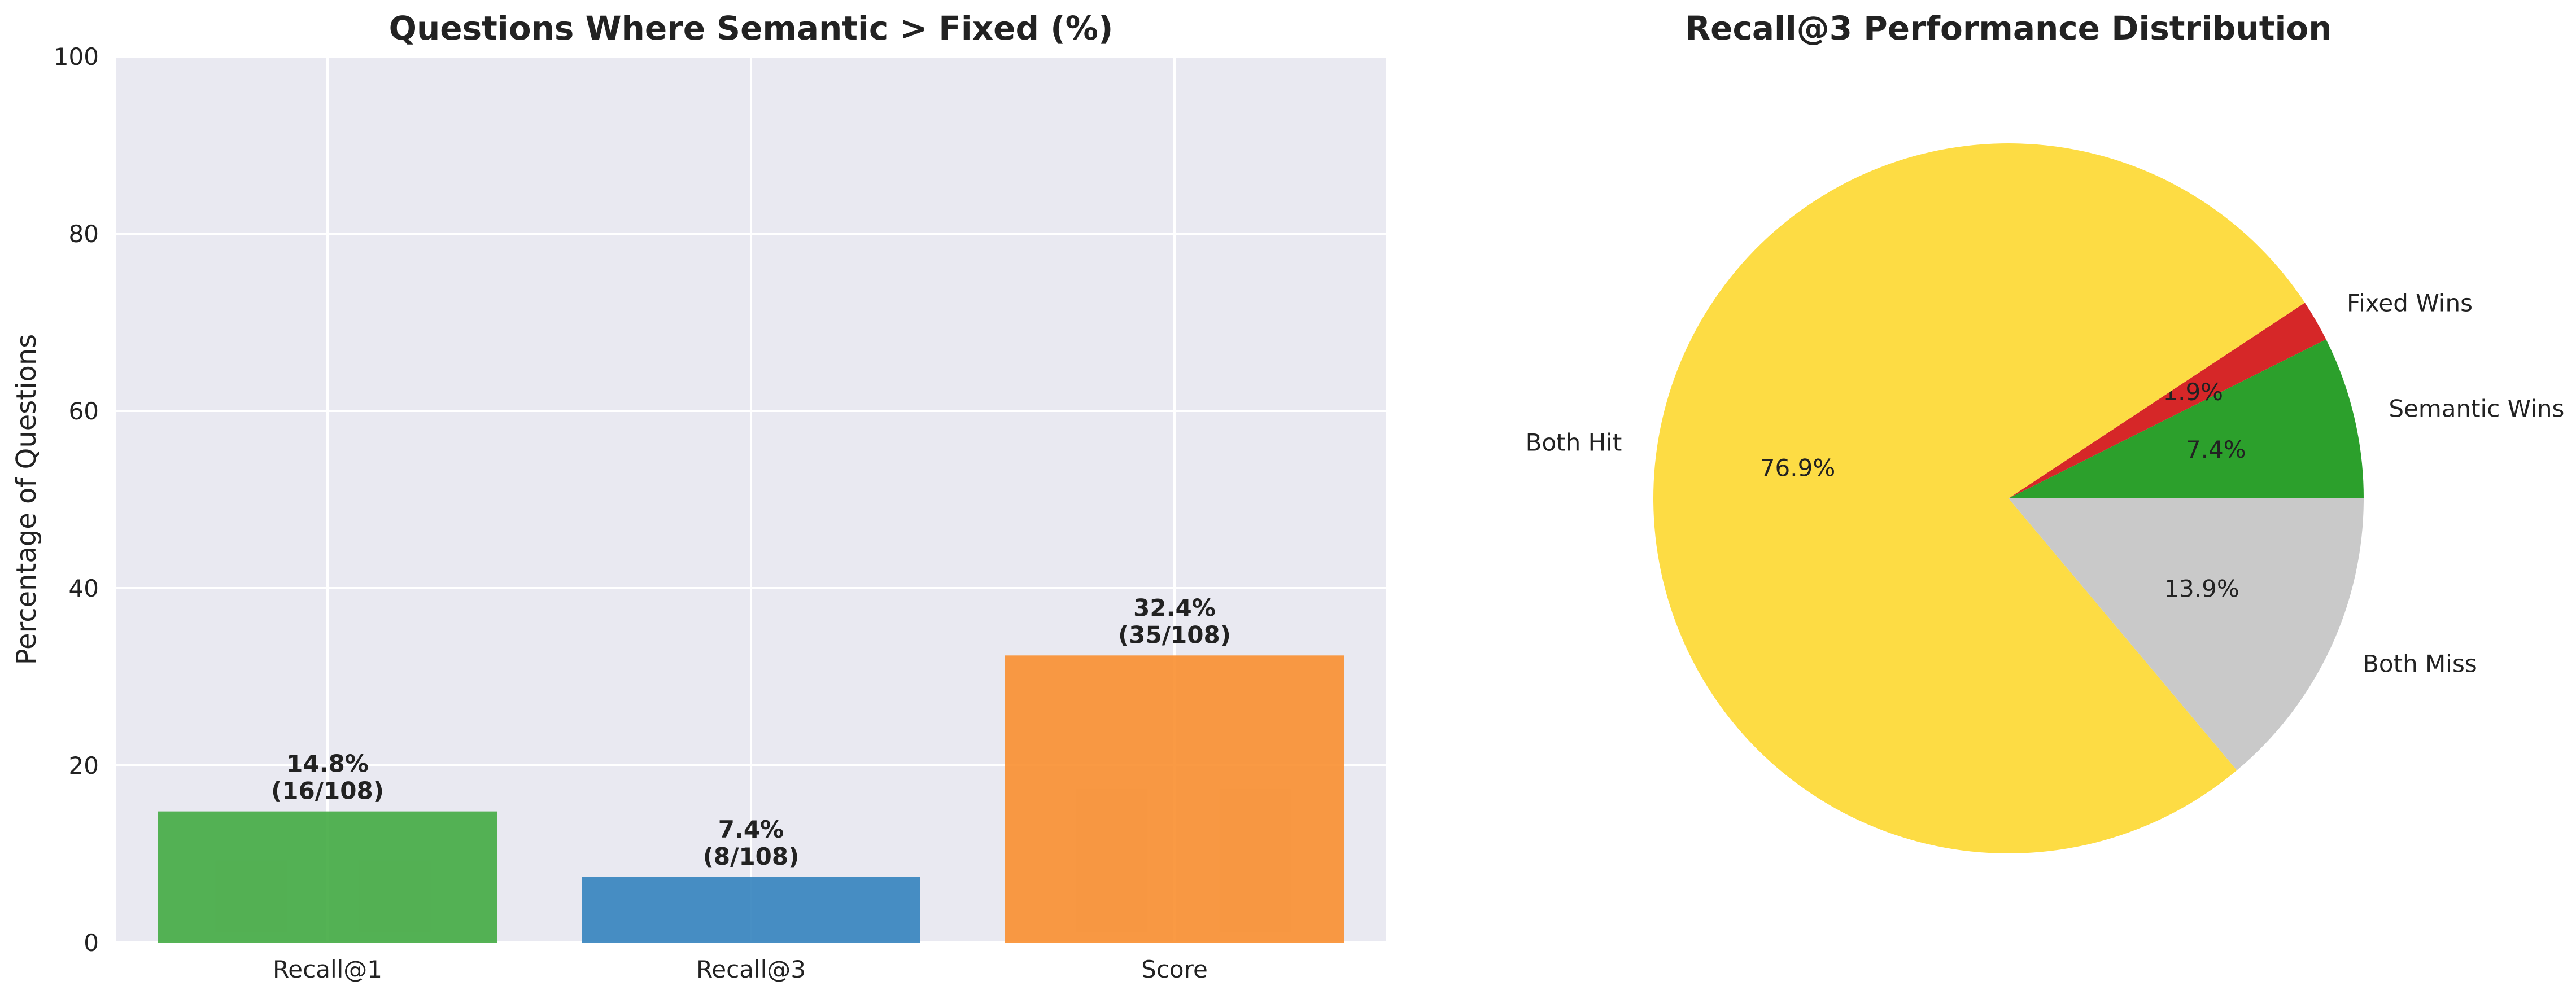 The height and width of the screenshot is (999, 2576). I want to click on pie-slice-label: Both Hit, so click(1574, 442).